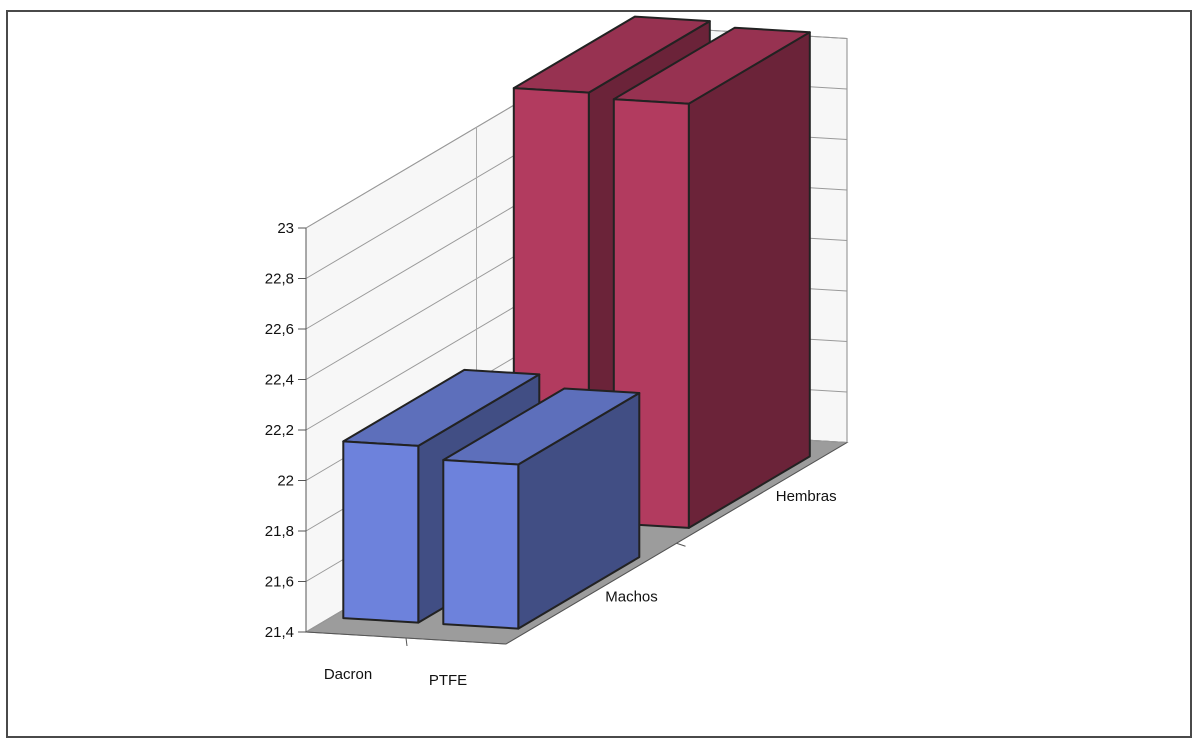  I want to click on series-label: Machos, so click(631, 597).